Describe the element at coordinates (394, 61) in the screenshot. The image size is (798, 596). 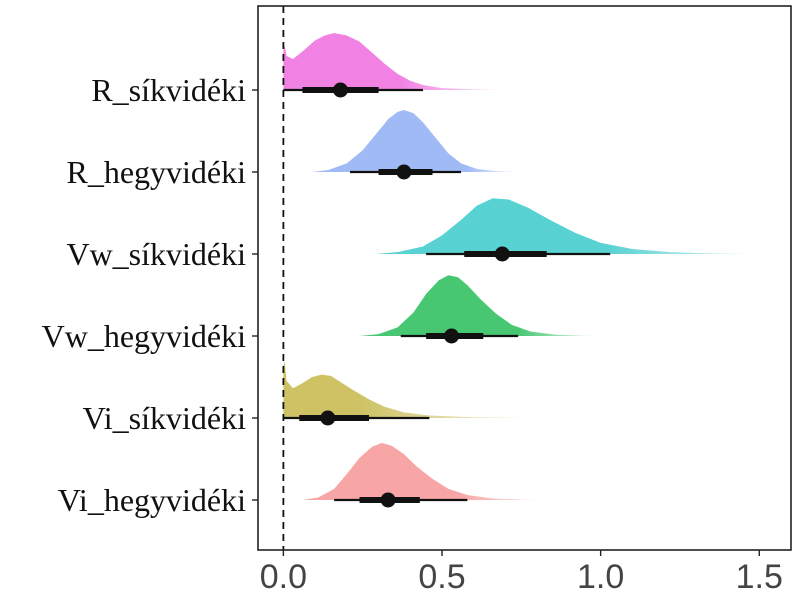
I see `density-r-sikvideki` at that location.